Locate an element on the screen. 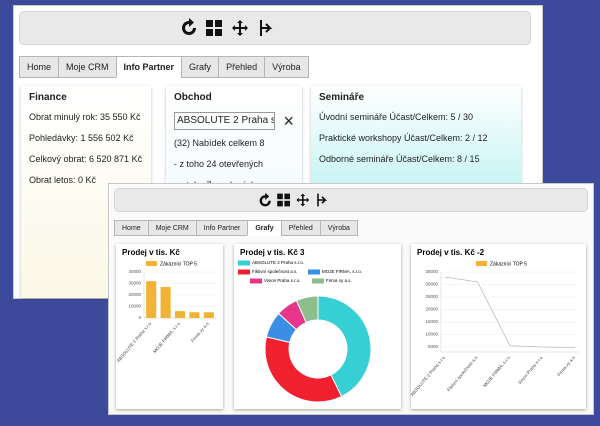 Image resolution: width=600 pixels, height=426 pixels. chart-title: Prodej v tis. Kč 3 is located at coordinates (272, 252).